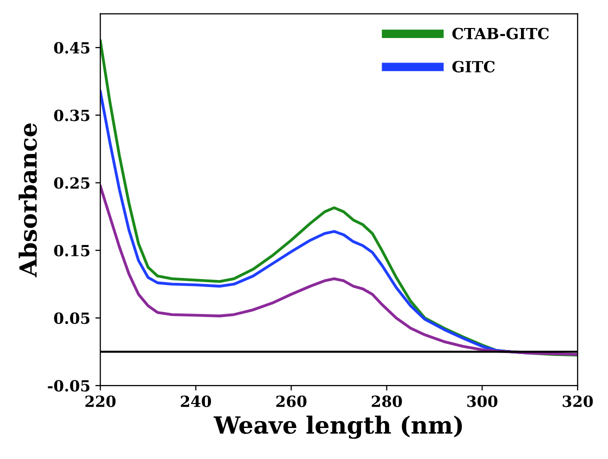 Image resolution: width=608 pixels, height=459 pixels. What do you see at coordinates (577, 402) in the screenshot?
I see `x-tick-label: 320` at bounding box center [577, 402].